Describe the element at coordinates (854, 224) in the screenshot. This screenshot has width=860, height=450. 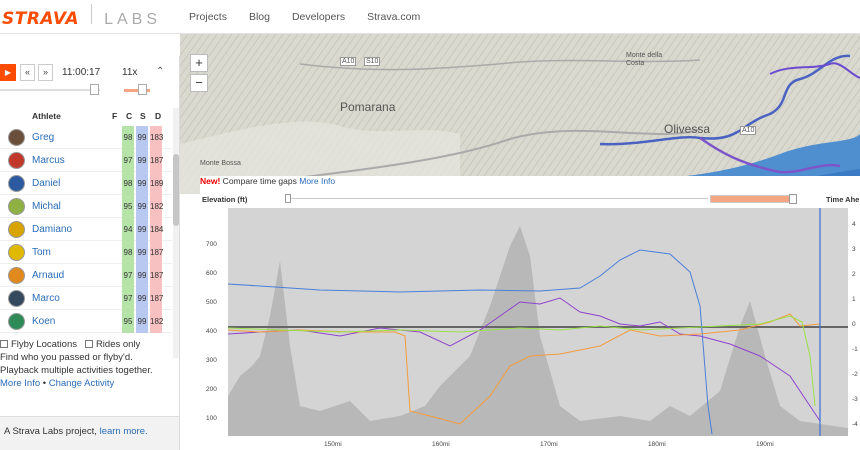
I see `right-axis-tick-label: 4` at that location.